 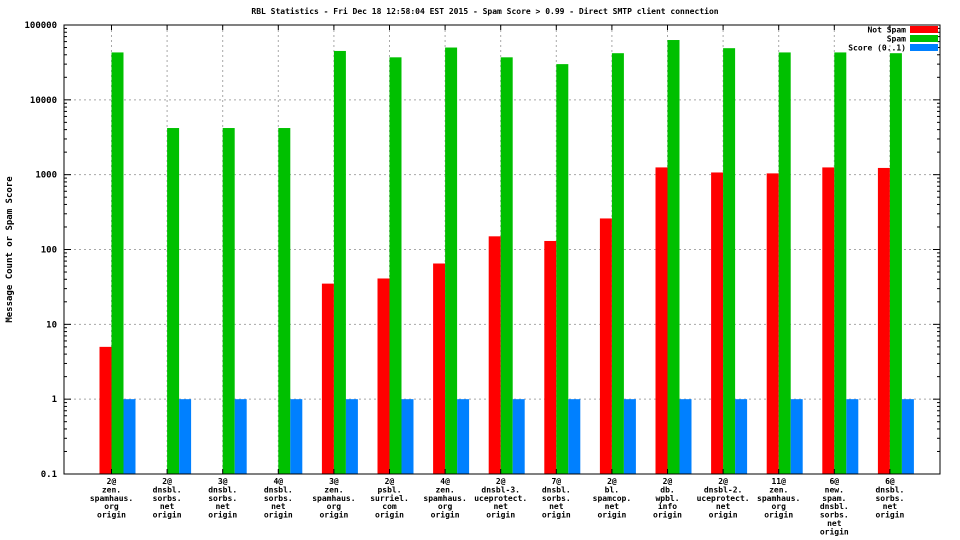 I want to click on x-category-label: info, so click(x=667, y=506).